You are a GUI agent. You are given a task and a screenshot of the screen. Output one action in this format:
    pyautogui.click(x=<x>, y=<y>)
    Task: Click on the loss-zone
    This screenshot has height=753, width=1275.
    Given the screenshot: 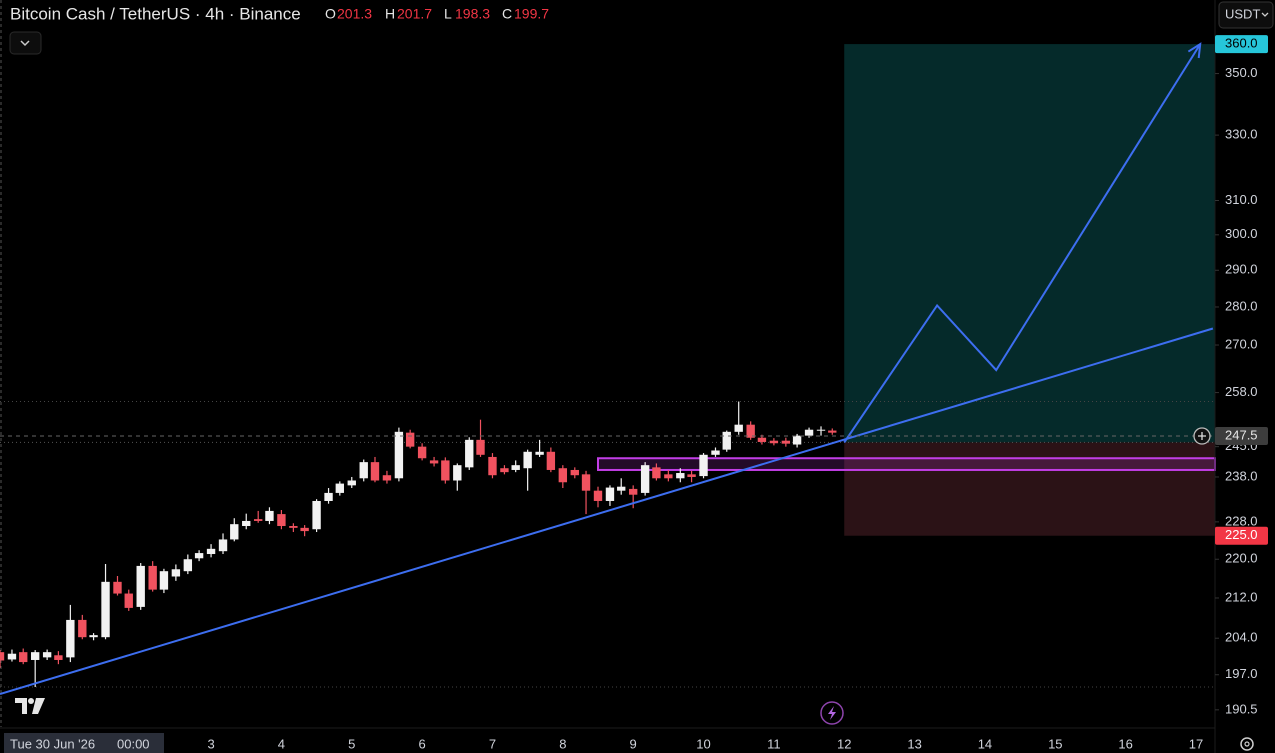 What is the action you would take?
    pyautogui.click(x=1029, y=489)
    